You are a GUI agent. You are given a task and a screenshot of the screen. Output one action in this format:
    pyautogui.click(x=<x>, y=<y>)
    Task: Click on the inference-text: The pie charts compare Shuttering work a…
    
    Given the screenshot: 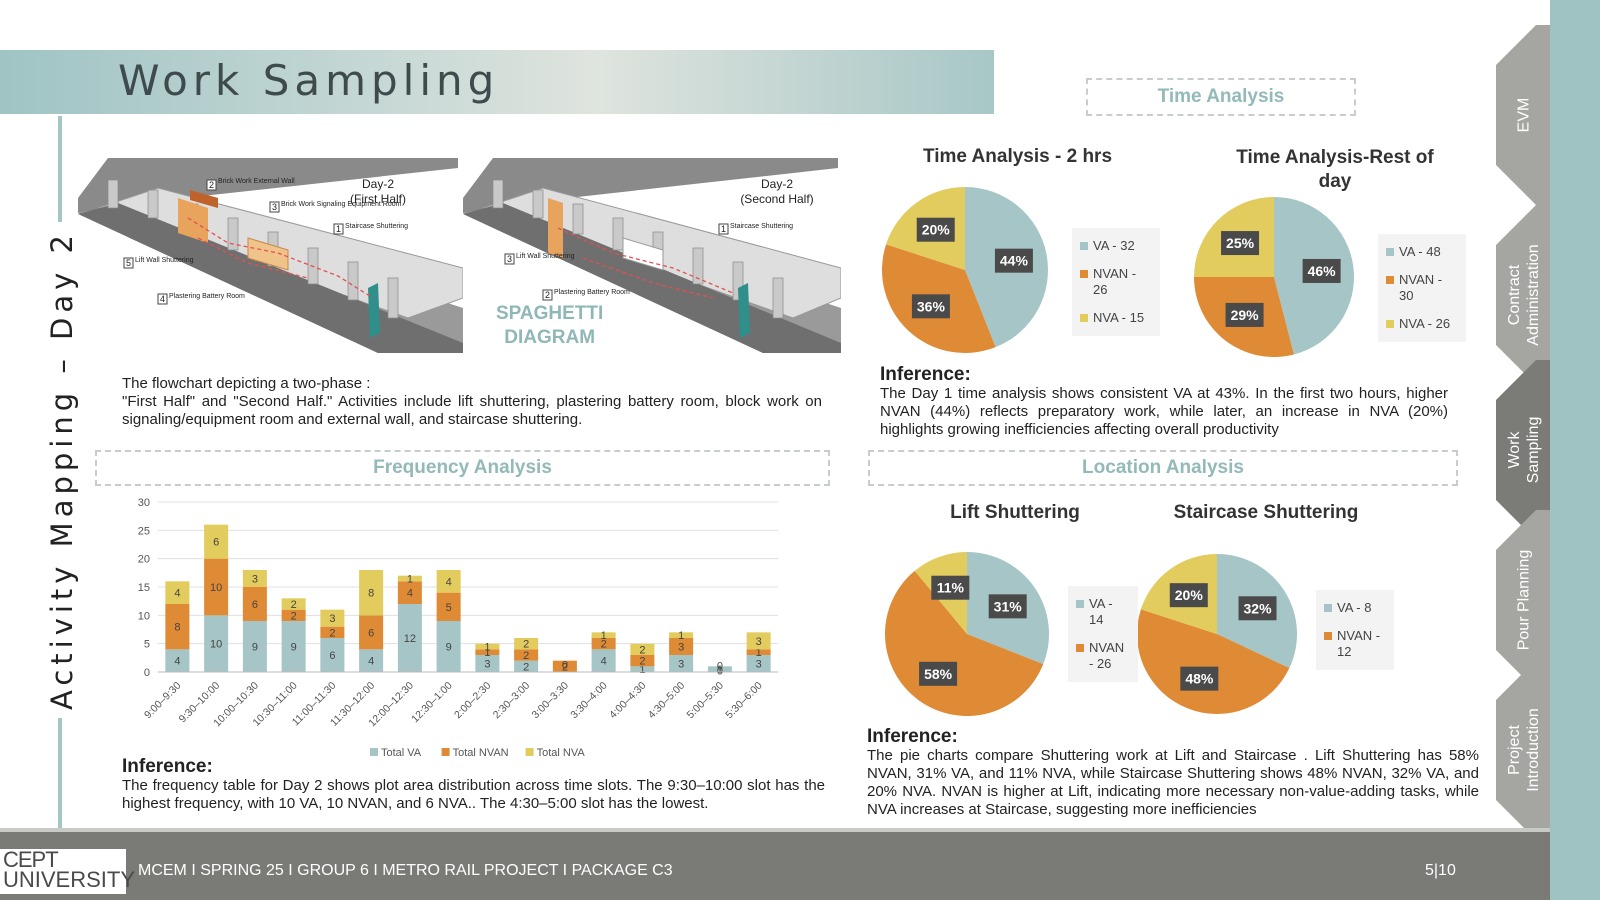 What is the action you would take?
    pyautogui.click(x=1173, y=782)
    